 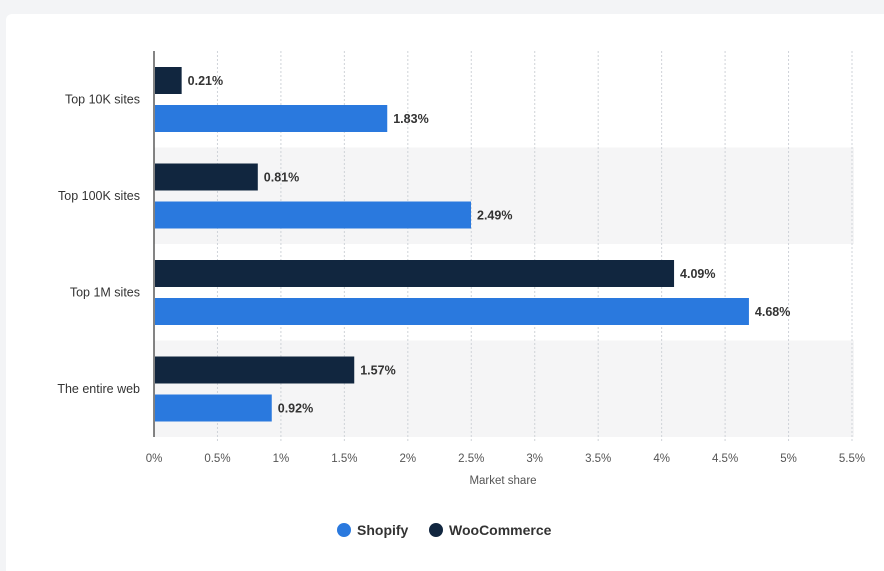 What do you see at coordinates (471, 459) in the screenshot?
I see `x-tick-label: 2.5%` at bounding box center [471, 459].